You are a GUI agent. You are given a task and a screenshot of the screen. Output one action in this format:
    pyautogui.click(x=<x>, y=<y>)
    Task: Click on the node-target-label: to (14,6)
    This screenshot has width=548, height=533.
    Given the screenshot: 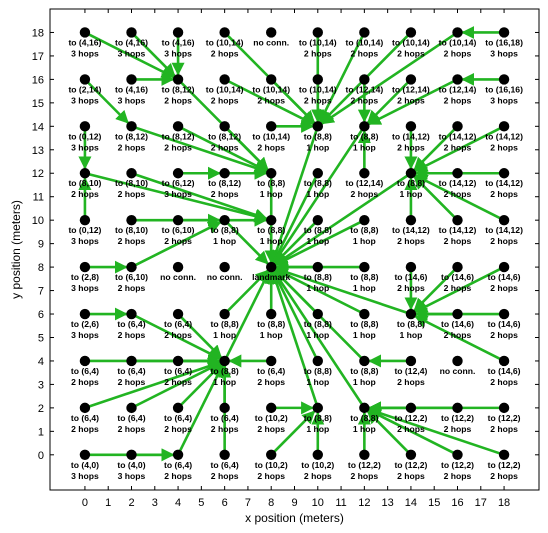 What is the action you would take?
    pyautogui.click(x=410, y=277)
    